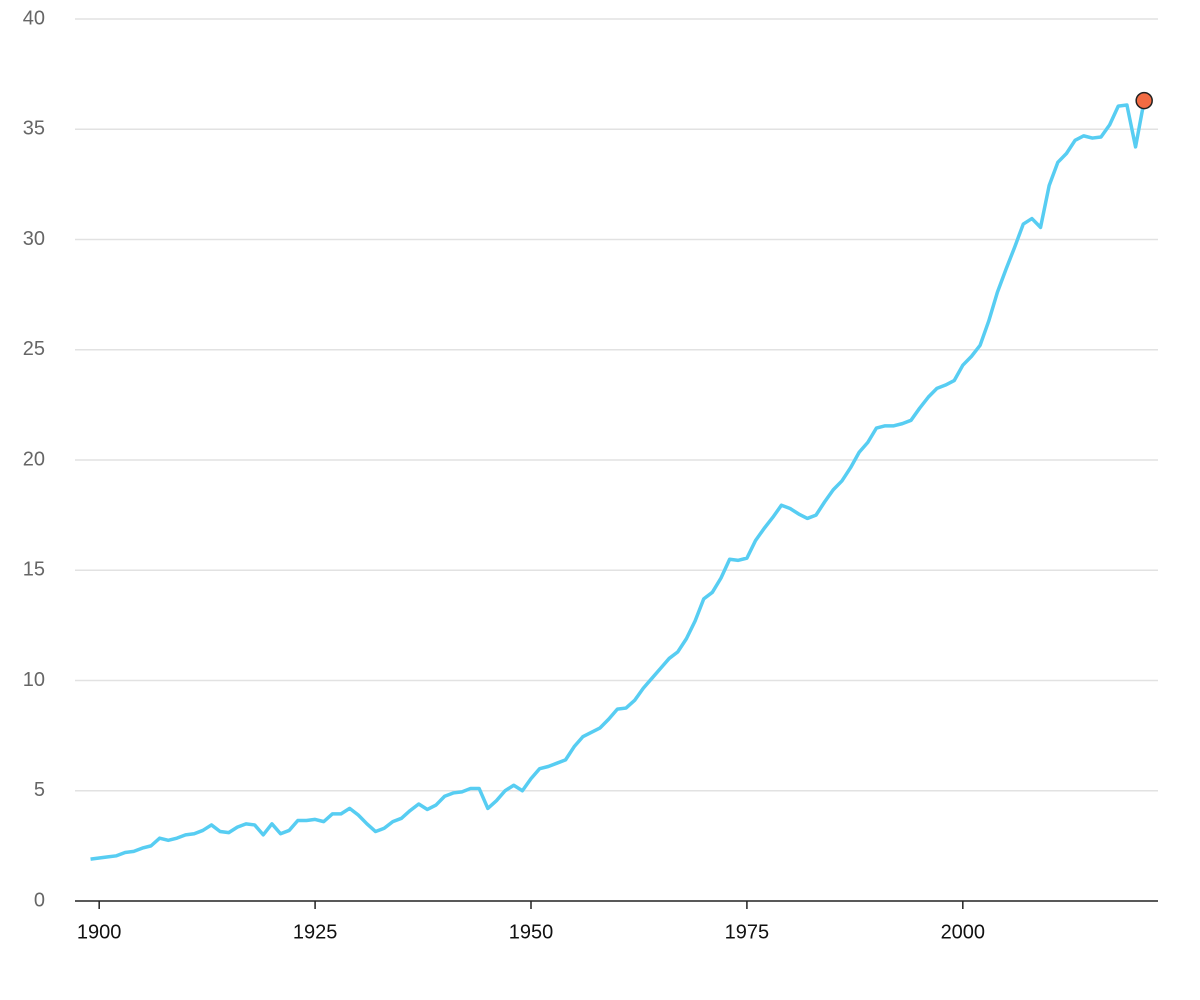  Describe the element at coordinates (34, 570) in the screenshot. I see `y-tick-label: 15` at that location.